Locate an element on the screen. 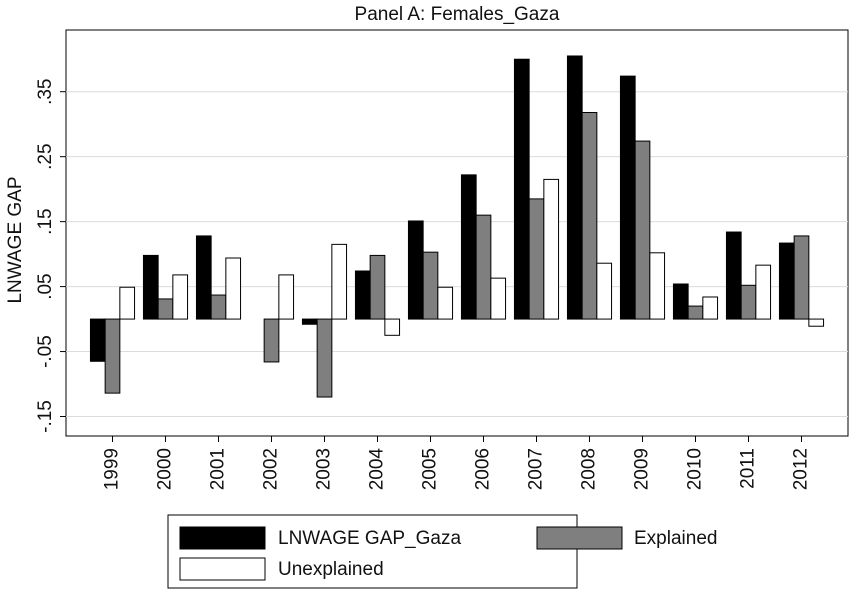  y-tick-label: .05 is located at coordinates (45, 286).